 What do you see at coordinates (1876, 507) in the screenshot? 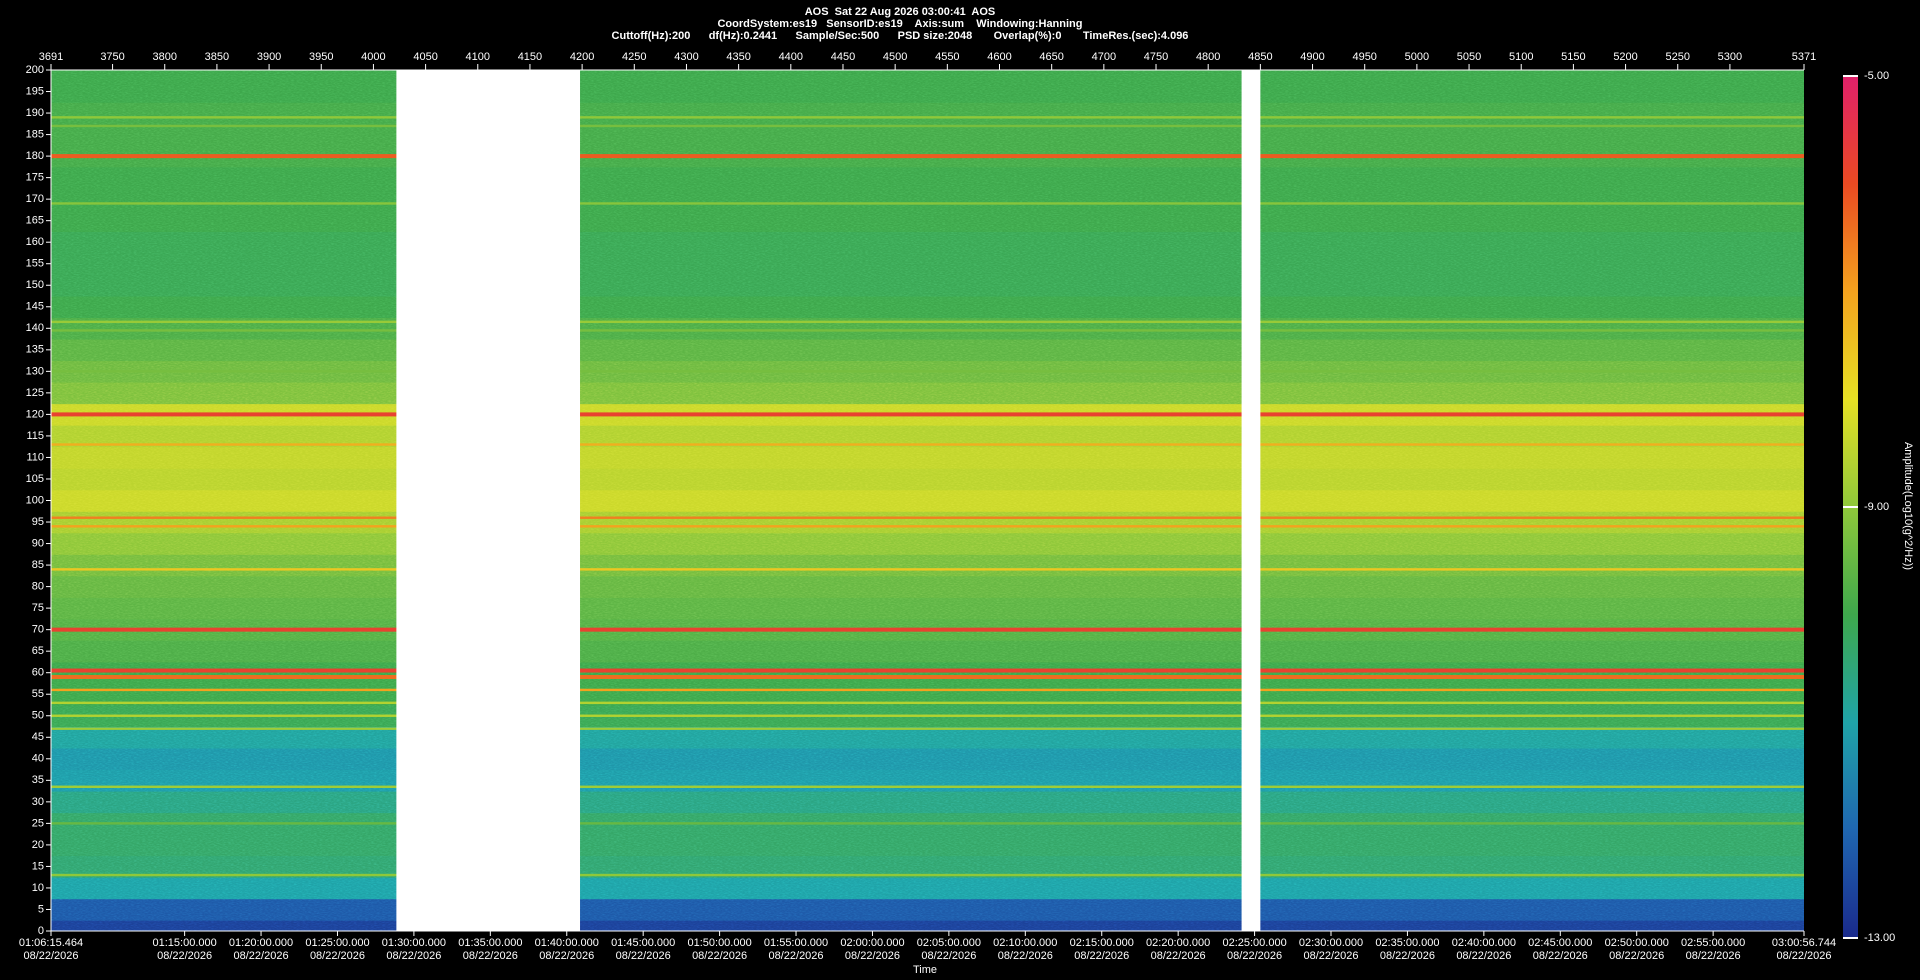
I see `colorbar-tick-label: -9.00` at bounding box center [1876, 507].